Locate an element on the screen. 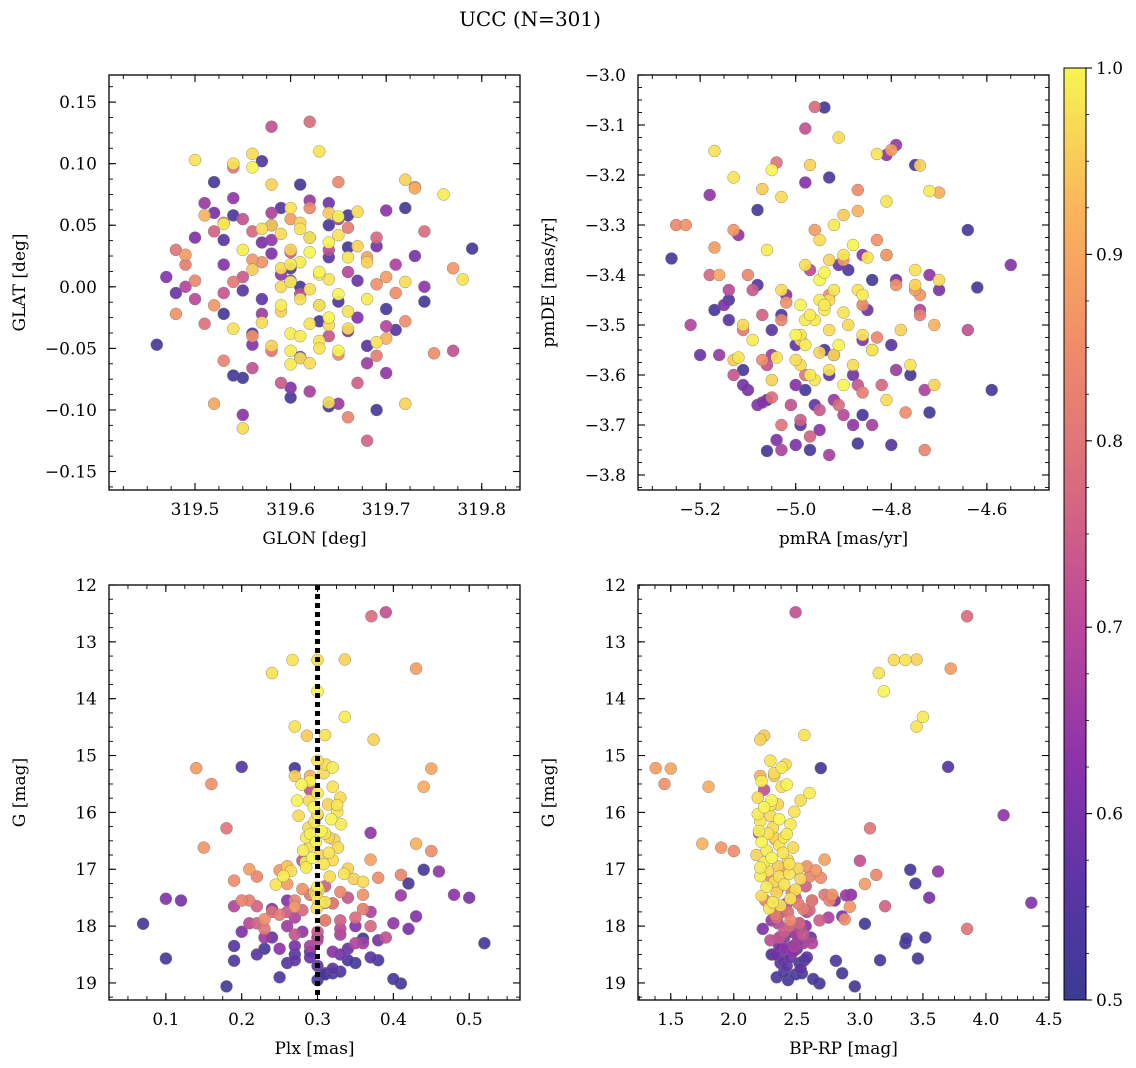  x-tick-label: 2.0 is located at coordinates (733, 1020).